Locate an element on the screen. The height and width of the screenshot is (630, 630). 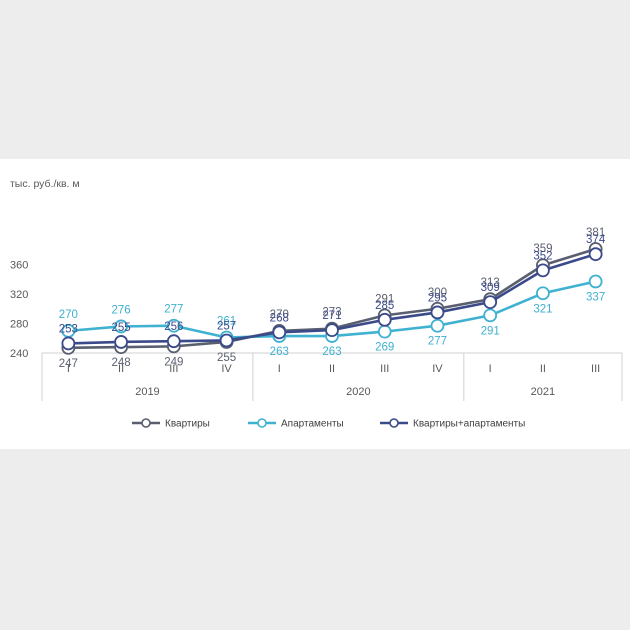
y-tick-label: 320 is located at coordinates (19, 295).